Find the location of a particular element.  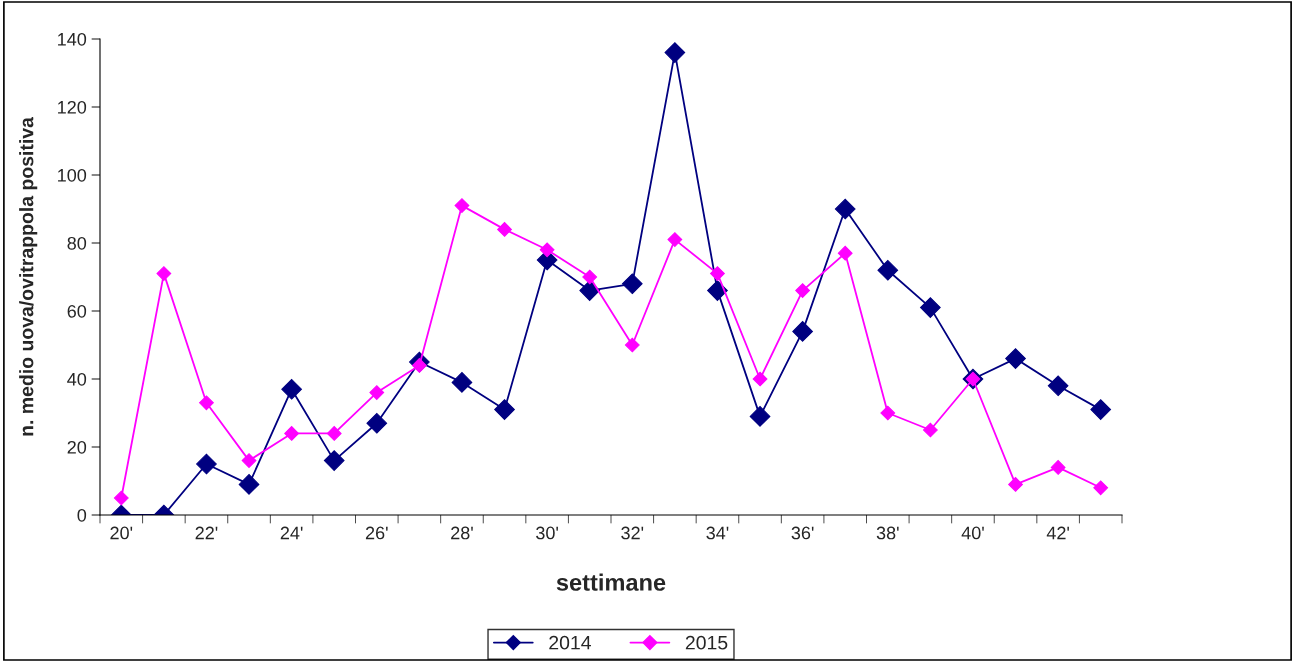

x-axis-title: settimane is located at coordinates (611, 582).